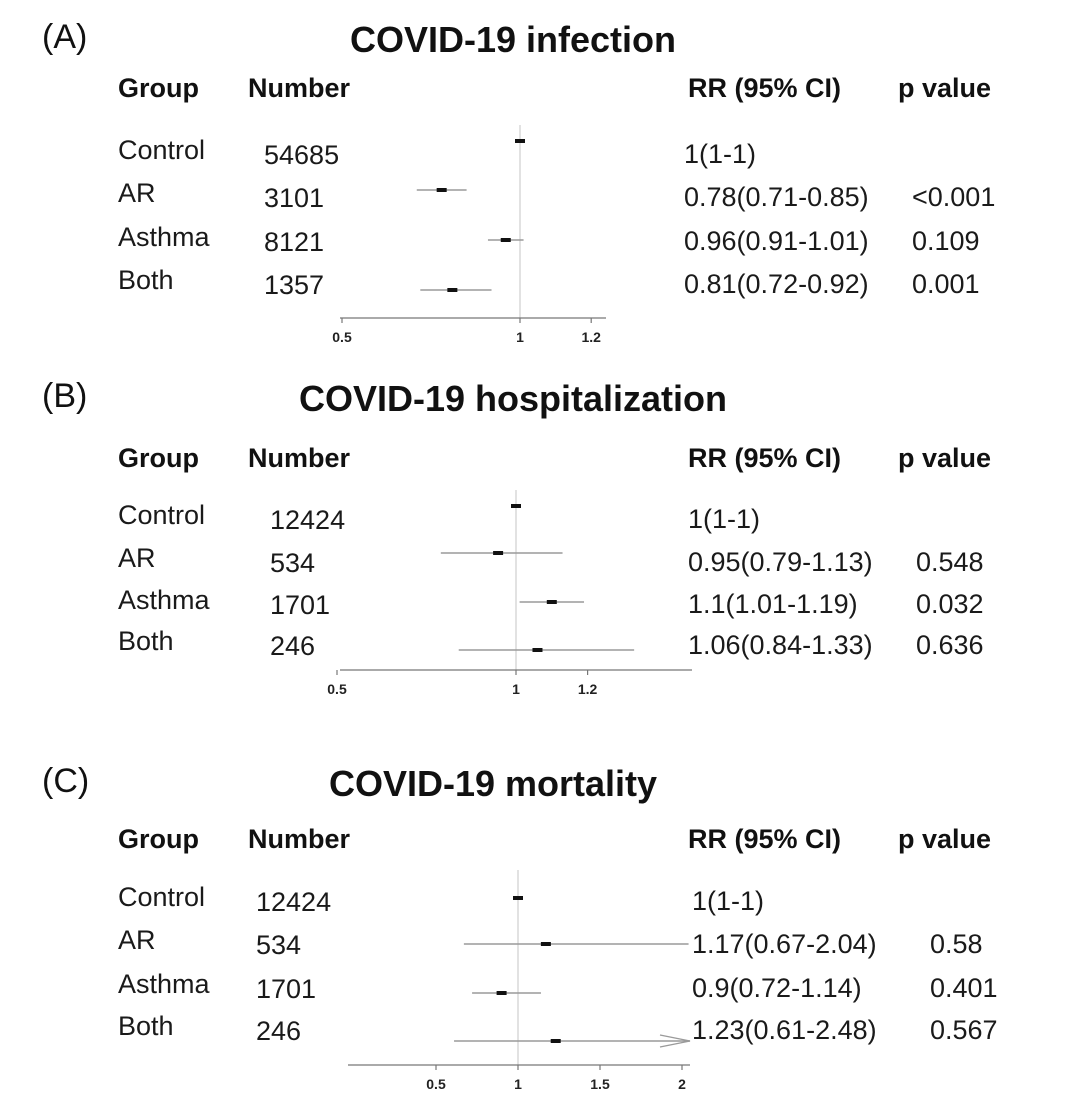  I want to click on ci-arrow, so click(675, 1041).